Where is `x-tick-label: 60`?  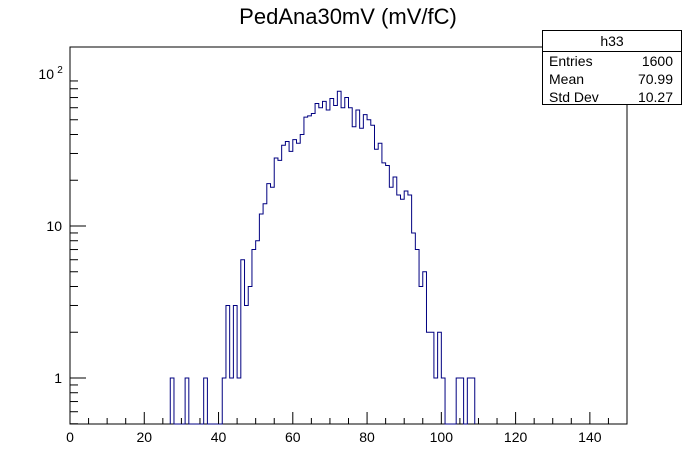 x-tick-label: 60 is located at coordinates (293, 437).